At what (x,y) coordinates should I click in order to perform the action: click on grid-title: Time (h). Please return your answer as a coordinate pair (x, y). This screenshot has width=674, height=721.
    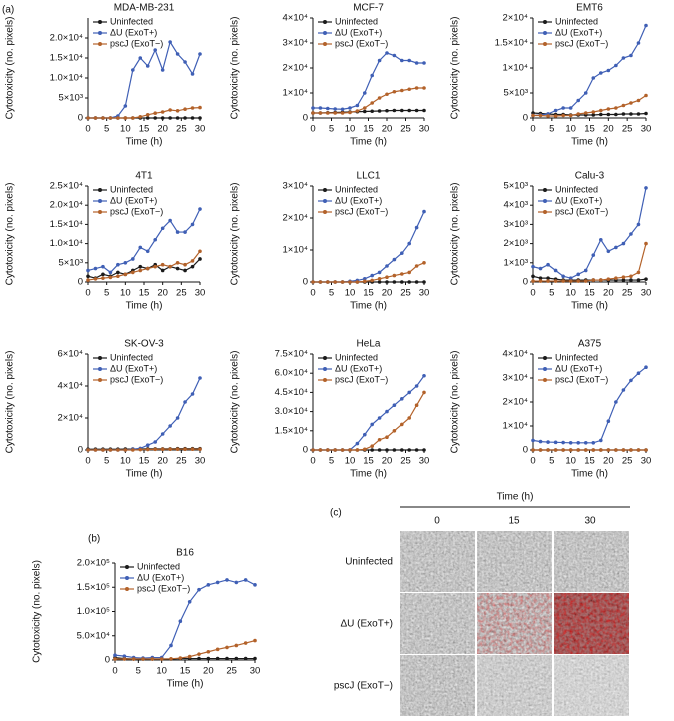
    Looking at the image, I should click on (515, 497).